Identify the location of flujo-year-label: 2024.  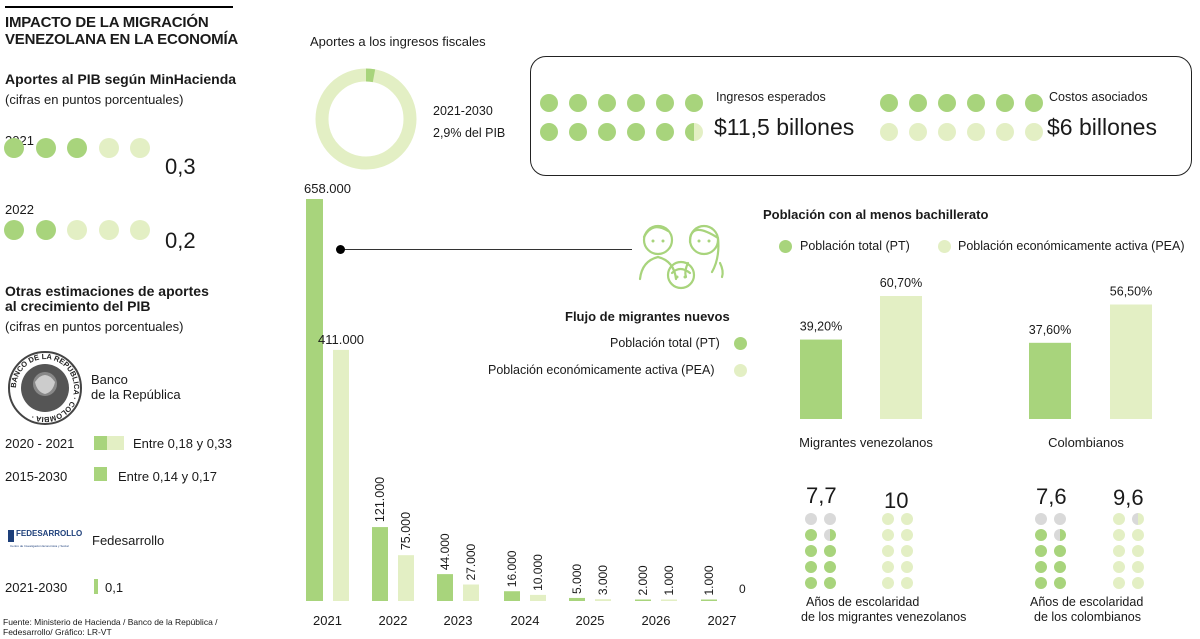
(525, 620).